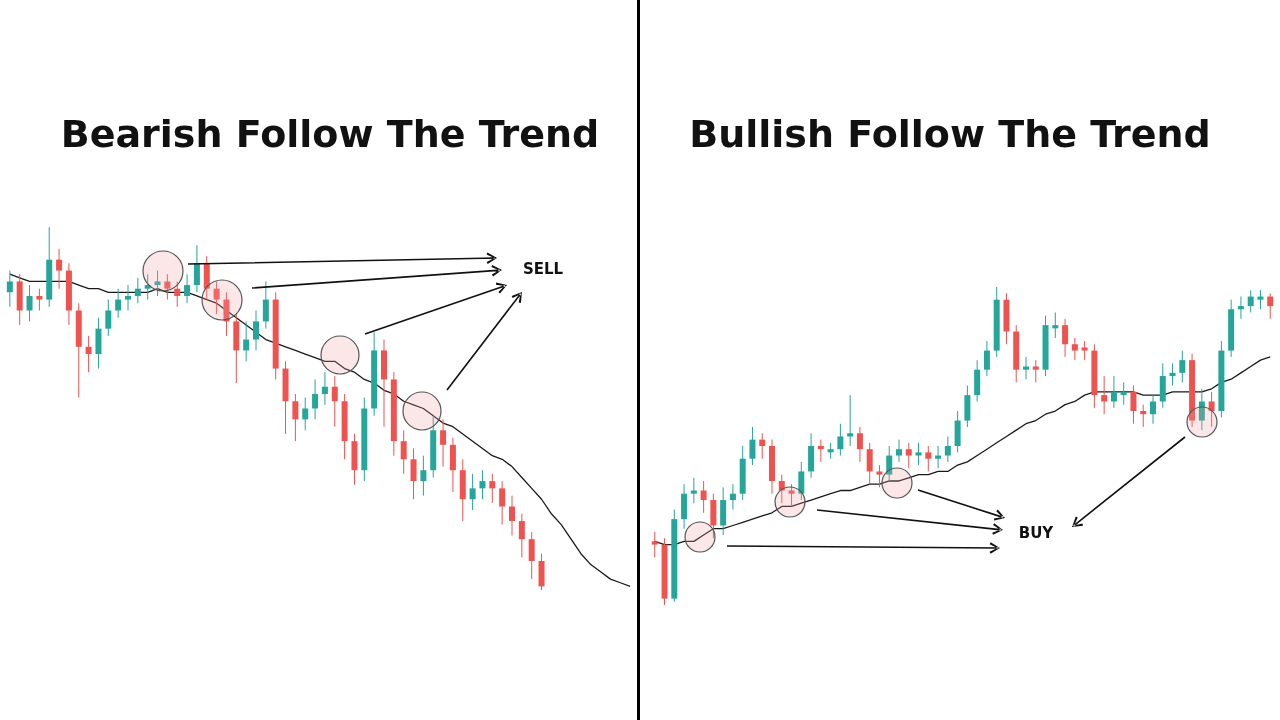 The image size is (1280, 720). Describe the element at coordinates (543, 269) in the screenshot. I see `annotation: SELL` at that location.